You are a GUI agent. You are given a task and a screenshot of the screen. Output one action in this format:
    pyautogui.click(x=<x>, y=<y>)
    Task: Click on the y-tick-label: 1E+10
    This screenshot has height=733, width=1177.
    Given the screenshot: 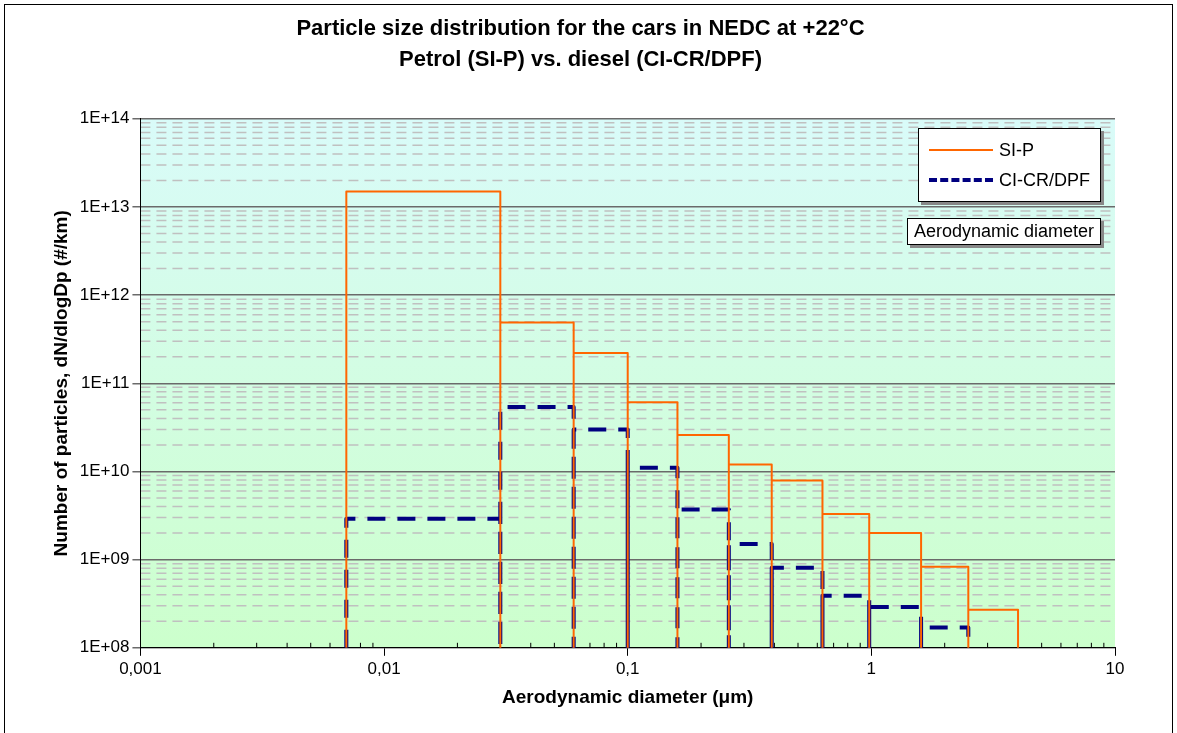 What is the action you would take?
    pyautogui.click(x=104, y=471)
    